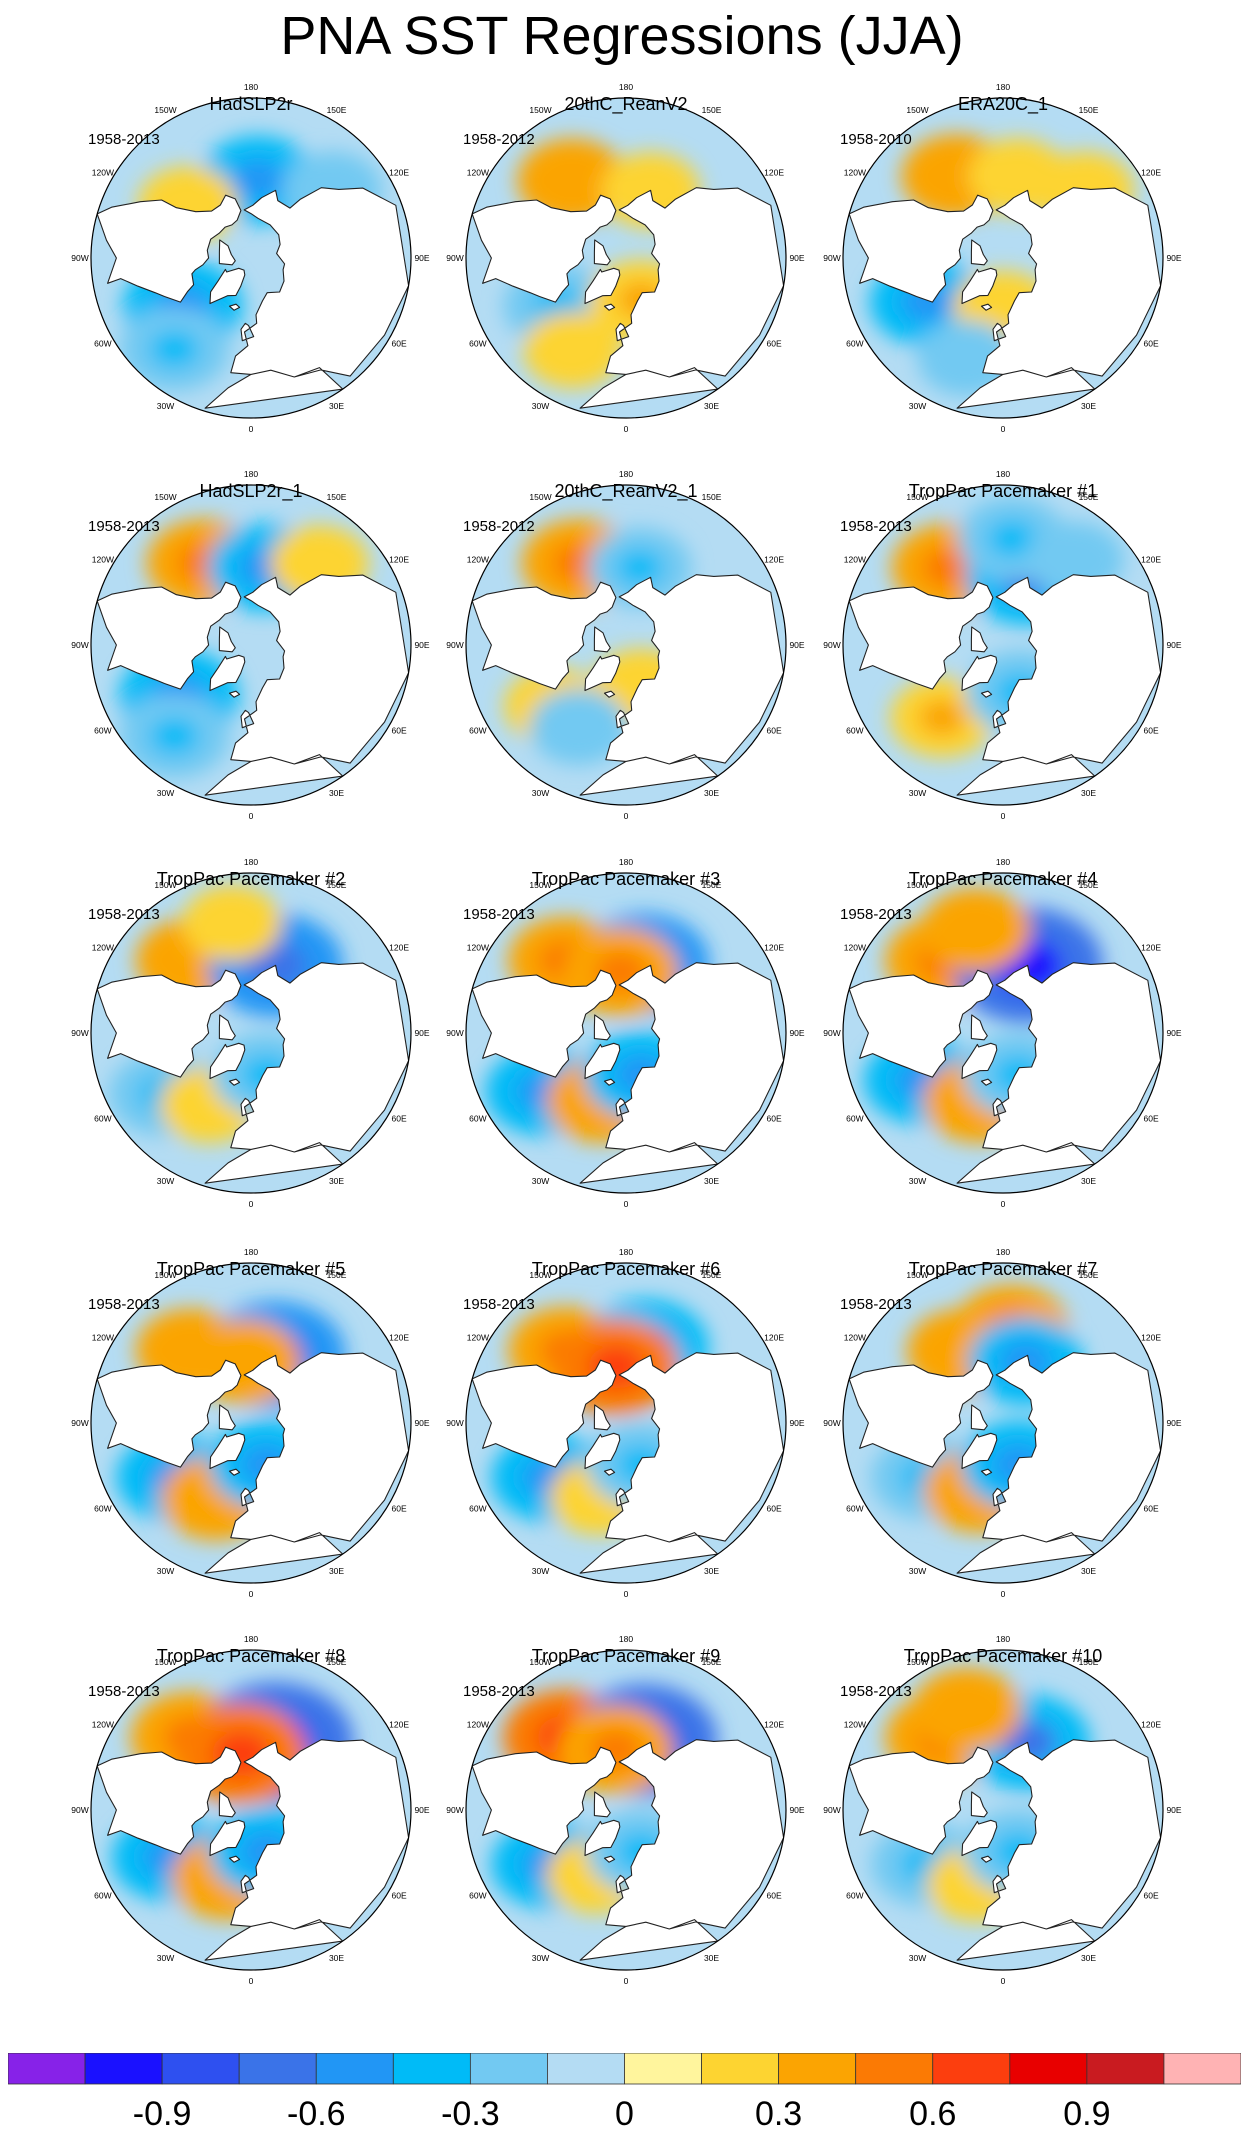 The width and height of the screenshot is (1244, 2131). What do you see at coordinates (625, 104) in the screenshot?
I see `panel-title: 20thC_ReanV2` at bounding box center [625, 104].